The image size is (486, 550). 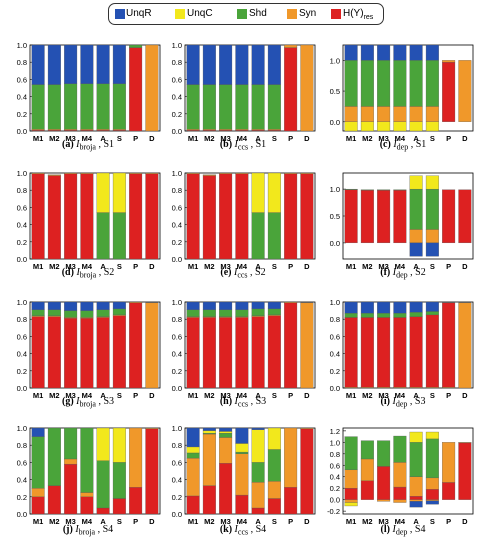 What do you see at coordinates (242, 14) in the screenshot?
I see `legend-swatch-shd` at bounding box center [242, 14].